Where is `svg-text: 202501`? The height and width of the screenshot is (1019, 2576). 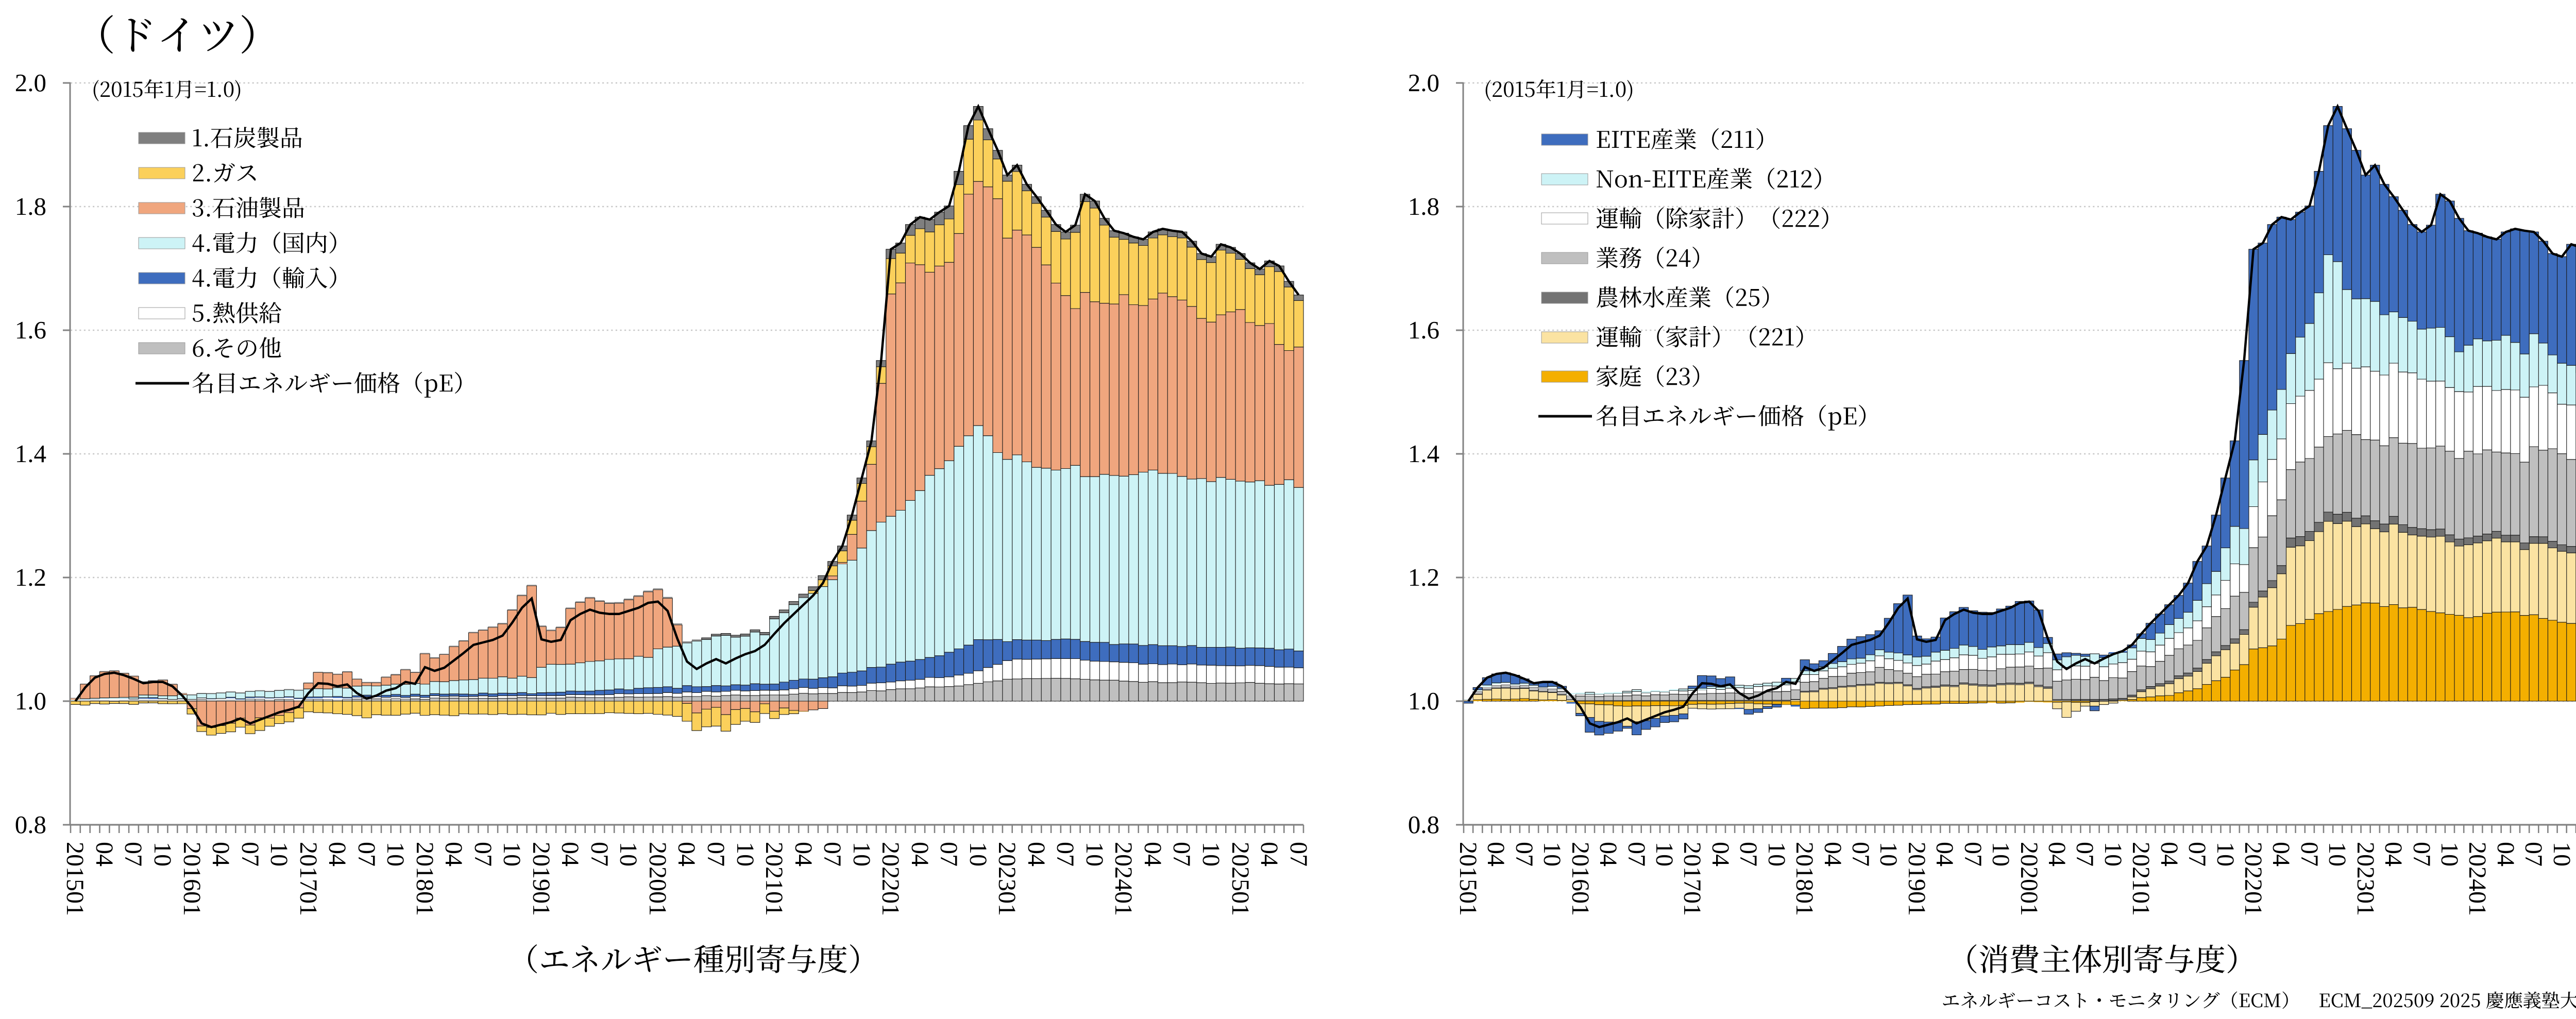 svg-text: 202501 is located at coordinates (1240, 879).